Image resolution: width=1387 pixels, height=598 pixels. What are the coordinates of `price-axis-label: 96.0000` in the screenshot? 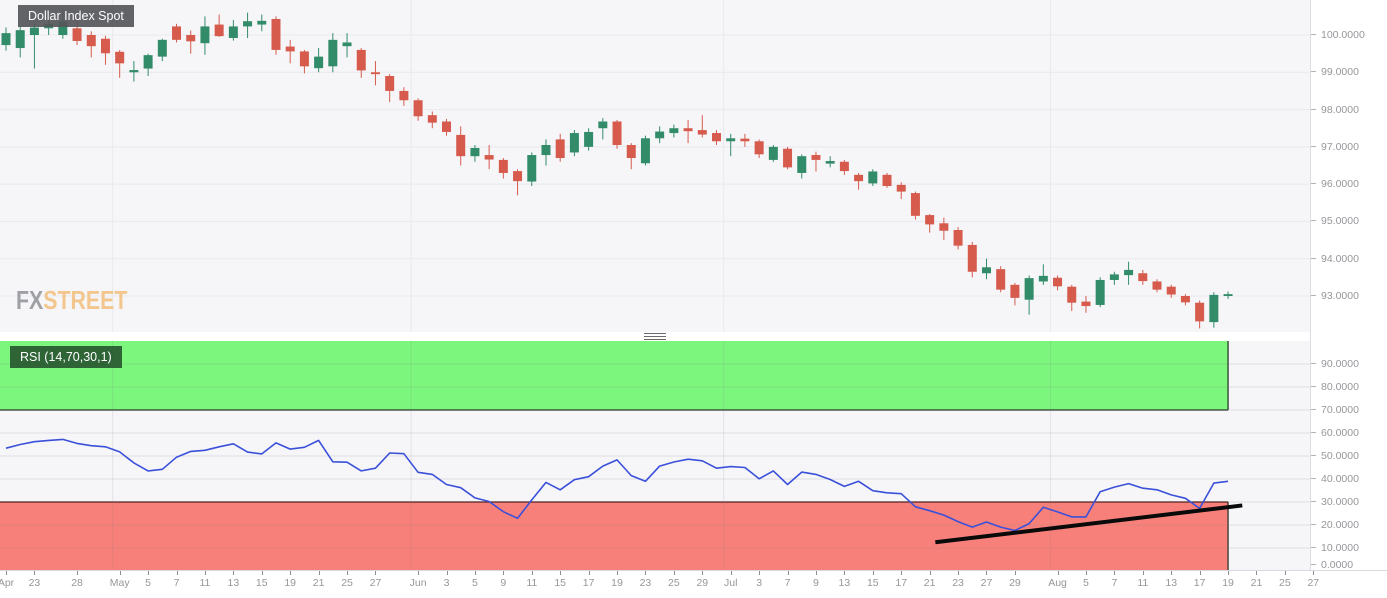 It's located at (1340, 184).